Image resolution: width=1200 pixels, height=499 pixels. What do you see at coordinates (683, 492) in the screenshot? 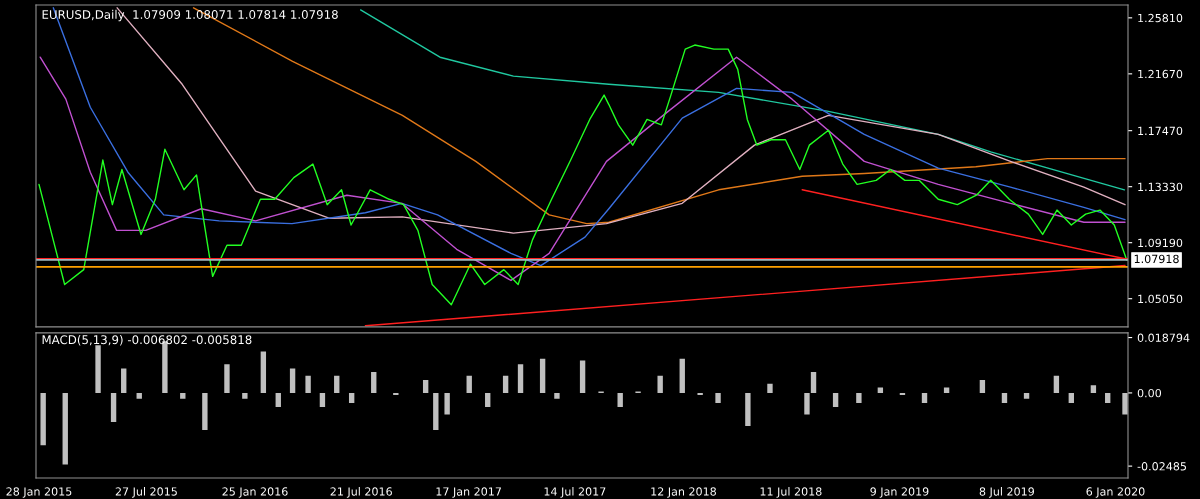
I see `x-tick-label: 12 Jan 2018` at bounding box center [683, 492].